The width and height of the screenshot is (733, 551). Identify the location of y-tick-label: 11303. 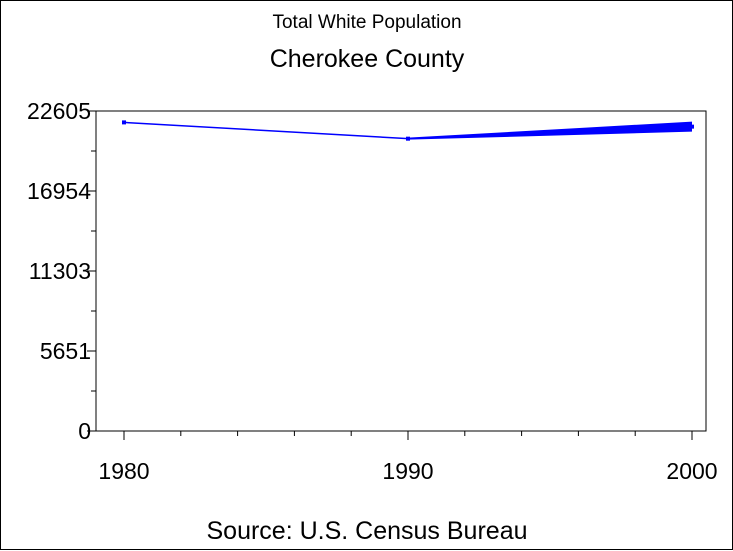
(60, 271).